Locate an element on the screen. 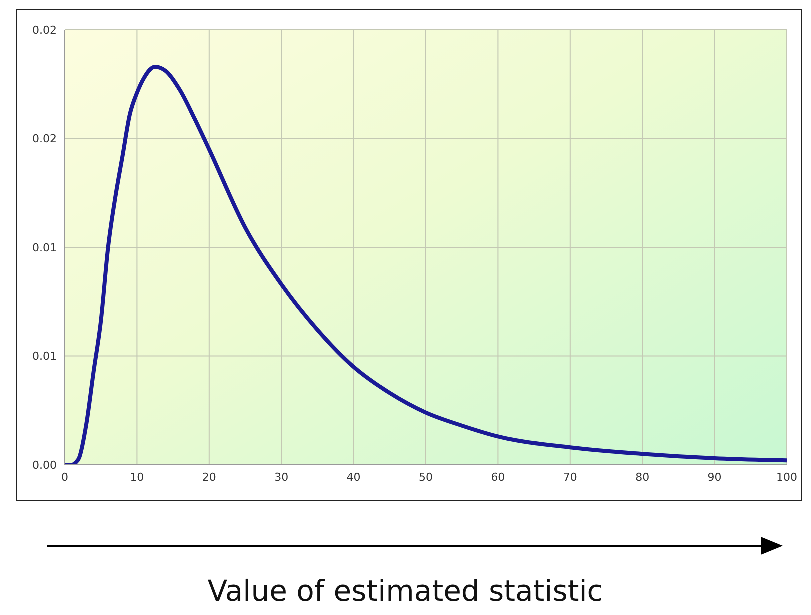 This screenshot has height=615, width=811. x-tick-label: 60 is located at coordinates (498, 477).